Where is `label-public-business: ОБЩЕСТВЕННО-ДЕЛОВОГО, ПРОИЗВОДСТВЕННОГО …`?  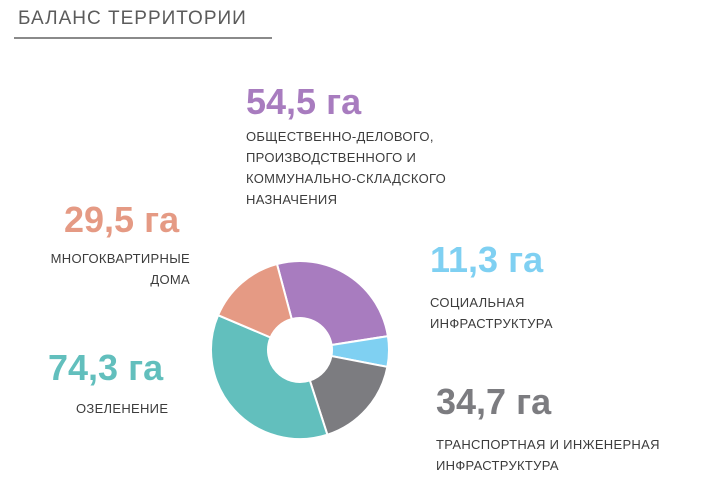 label-public-business: ОБЩЕСТВЕННО-ДЕЛОВОГО, ПРОИЗВОДСТВЕННОГО … is located at coordinates (346, 168).